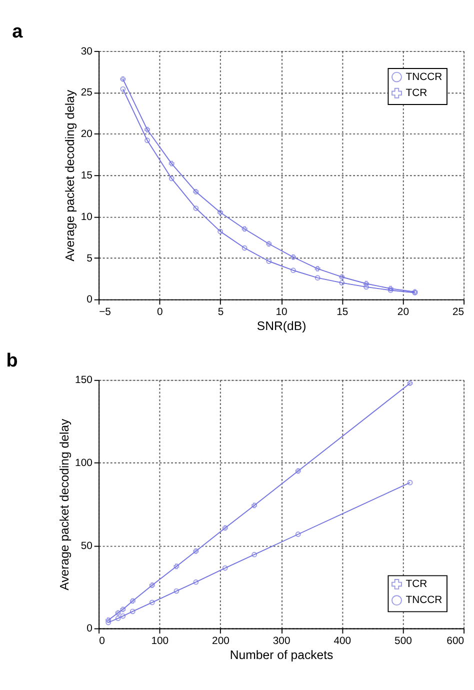  I want to click on x-tick-label: 5, so click(221, 312).